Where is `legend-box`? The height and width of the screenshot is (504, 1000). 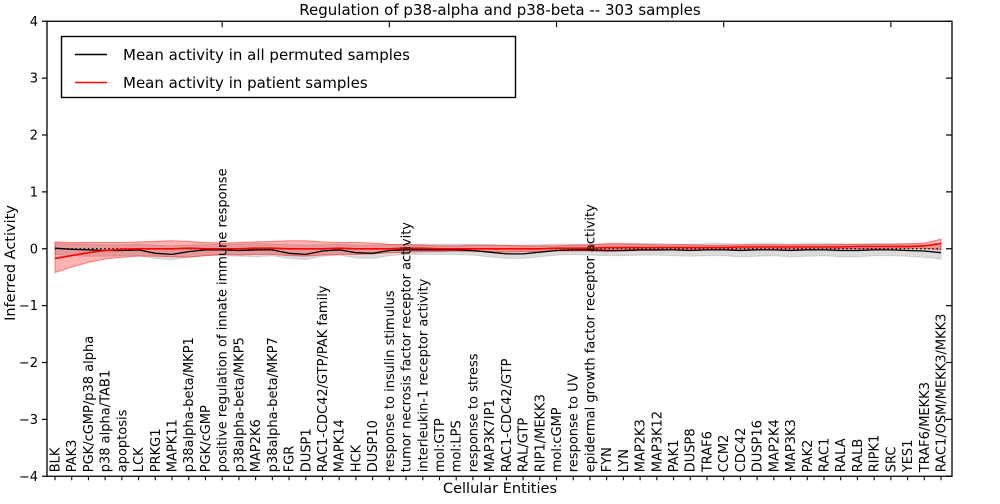
legend-box is located at coordinates (288, 67).